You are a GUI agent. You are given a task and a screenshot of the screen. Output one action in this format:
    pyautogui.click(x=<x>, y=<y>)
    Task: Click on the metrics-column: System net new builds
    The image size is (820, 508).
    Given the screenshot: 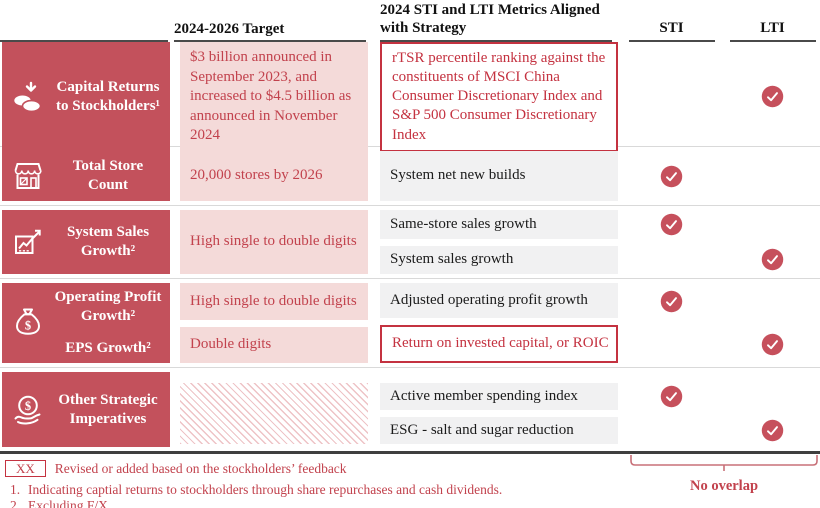 What is the action you would take?
    pyautogui.click(x=499, y=176)
    